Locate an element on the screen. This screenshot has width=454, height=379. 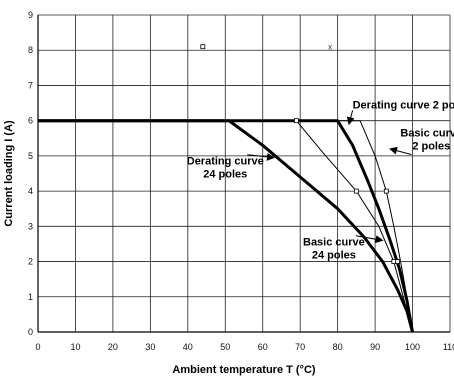
y-tick-label: 7 is located at coordinates (30, 85).